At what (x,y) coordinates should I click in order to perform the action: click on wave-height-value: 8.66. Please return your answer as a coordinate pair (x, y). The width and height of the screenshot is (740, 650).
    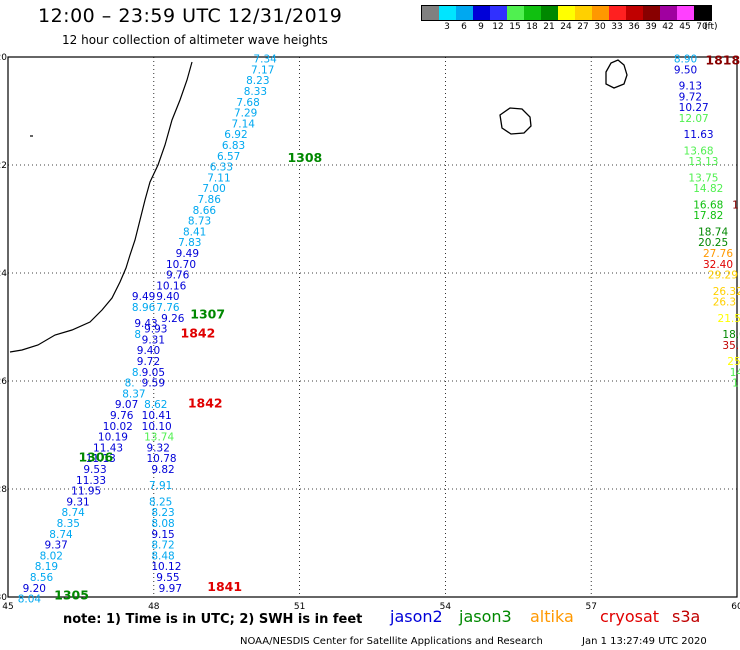
    Looking at the image, I should click on (205, 211).